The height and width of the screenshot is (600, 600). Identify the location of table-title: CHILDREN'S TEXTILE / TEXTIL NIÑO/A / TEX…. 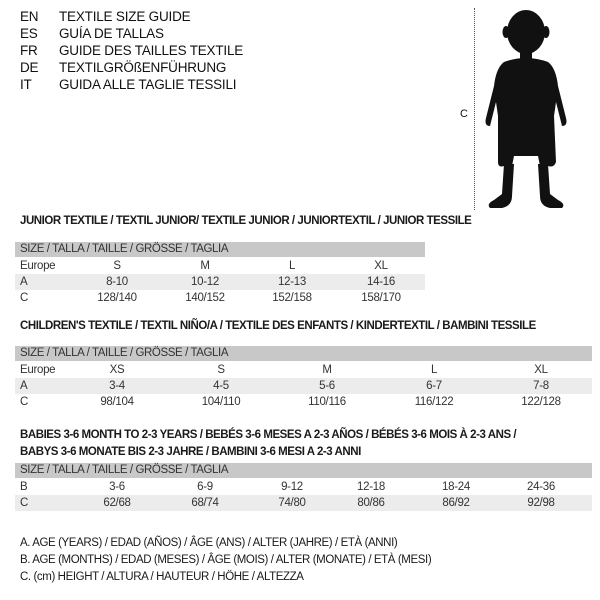
(278, 326).